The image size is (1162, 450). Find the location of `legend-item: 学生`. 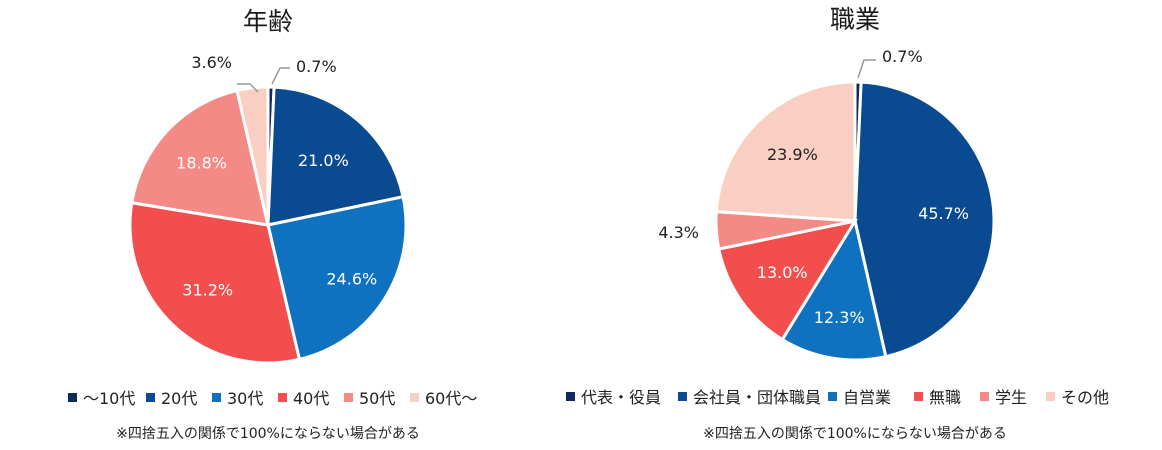

legend-item: 学生 is located at coordinates (1003, 397).